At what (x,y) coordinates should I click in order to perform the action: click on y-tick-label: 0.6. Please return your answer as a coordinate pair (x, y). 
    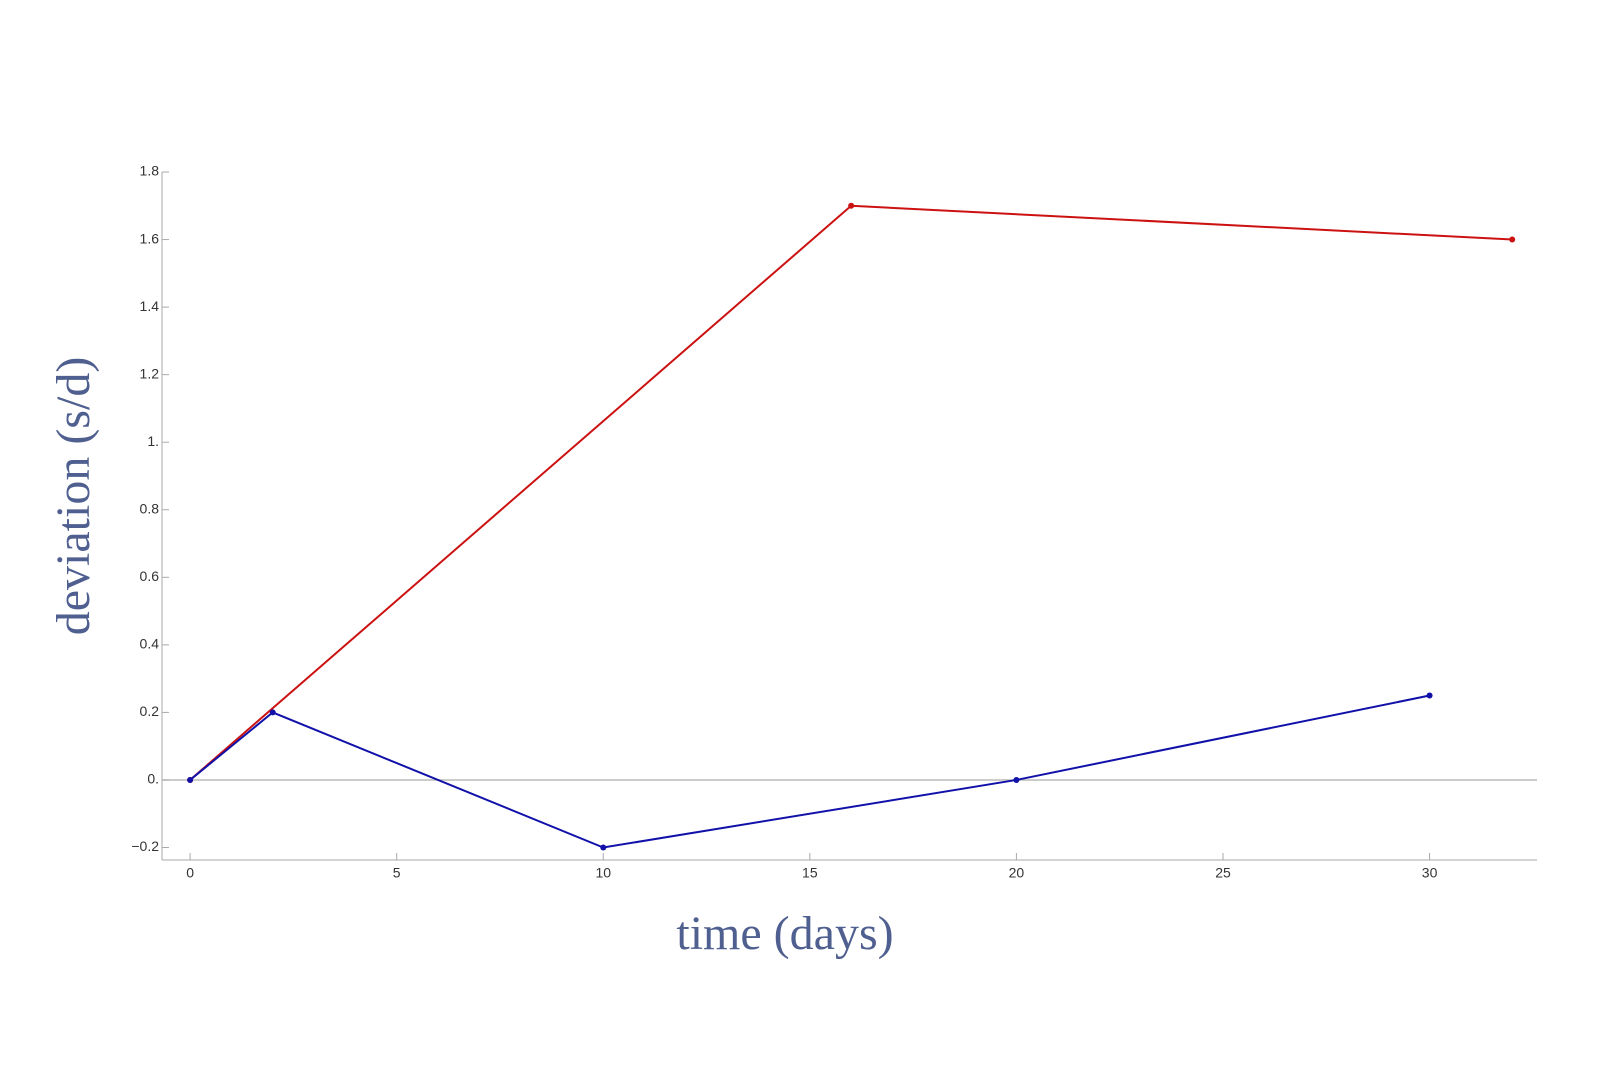
    Looking at the image, I should click on (150, 576).